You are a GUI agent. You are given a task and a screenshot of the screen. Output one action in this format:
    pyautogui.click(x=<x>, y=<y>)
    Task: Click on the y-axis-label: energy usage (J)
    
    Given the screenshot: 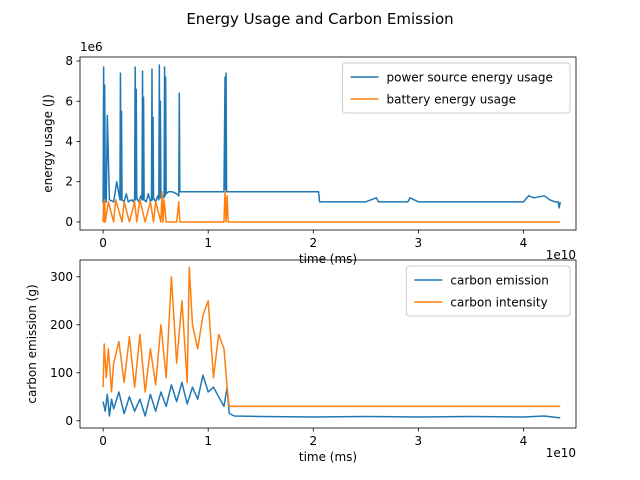 What is the action you would take?
    pyautogui.click(x=48, y=143)
    